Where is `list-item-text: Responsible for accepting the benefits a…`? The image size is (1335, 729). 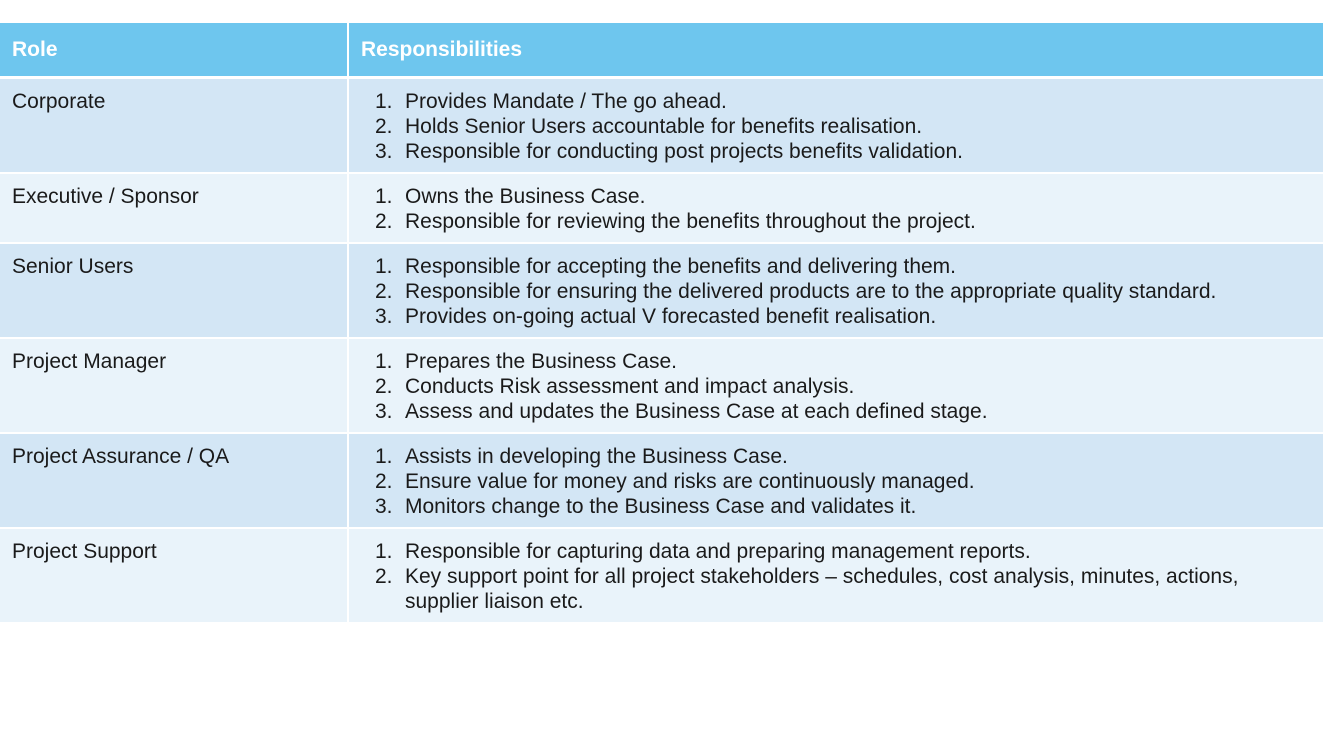 list-item-text: Responsible for accepting the benefits a… is located at coordinates (681, 266).